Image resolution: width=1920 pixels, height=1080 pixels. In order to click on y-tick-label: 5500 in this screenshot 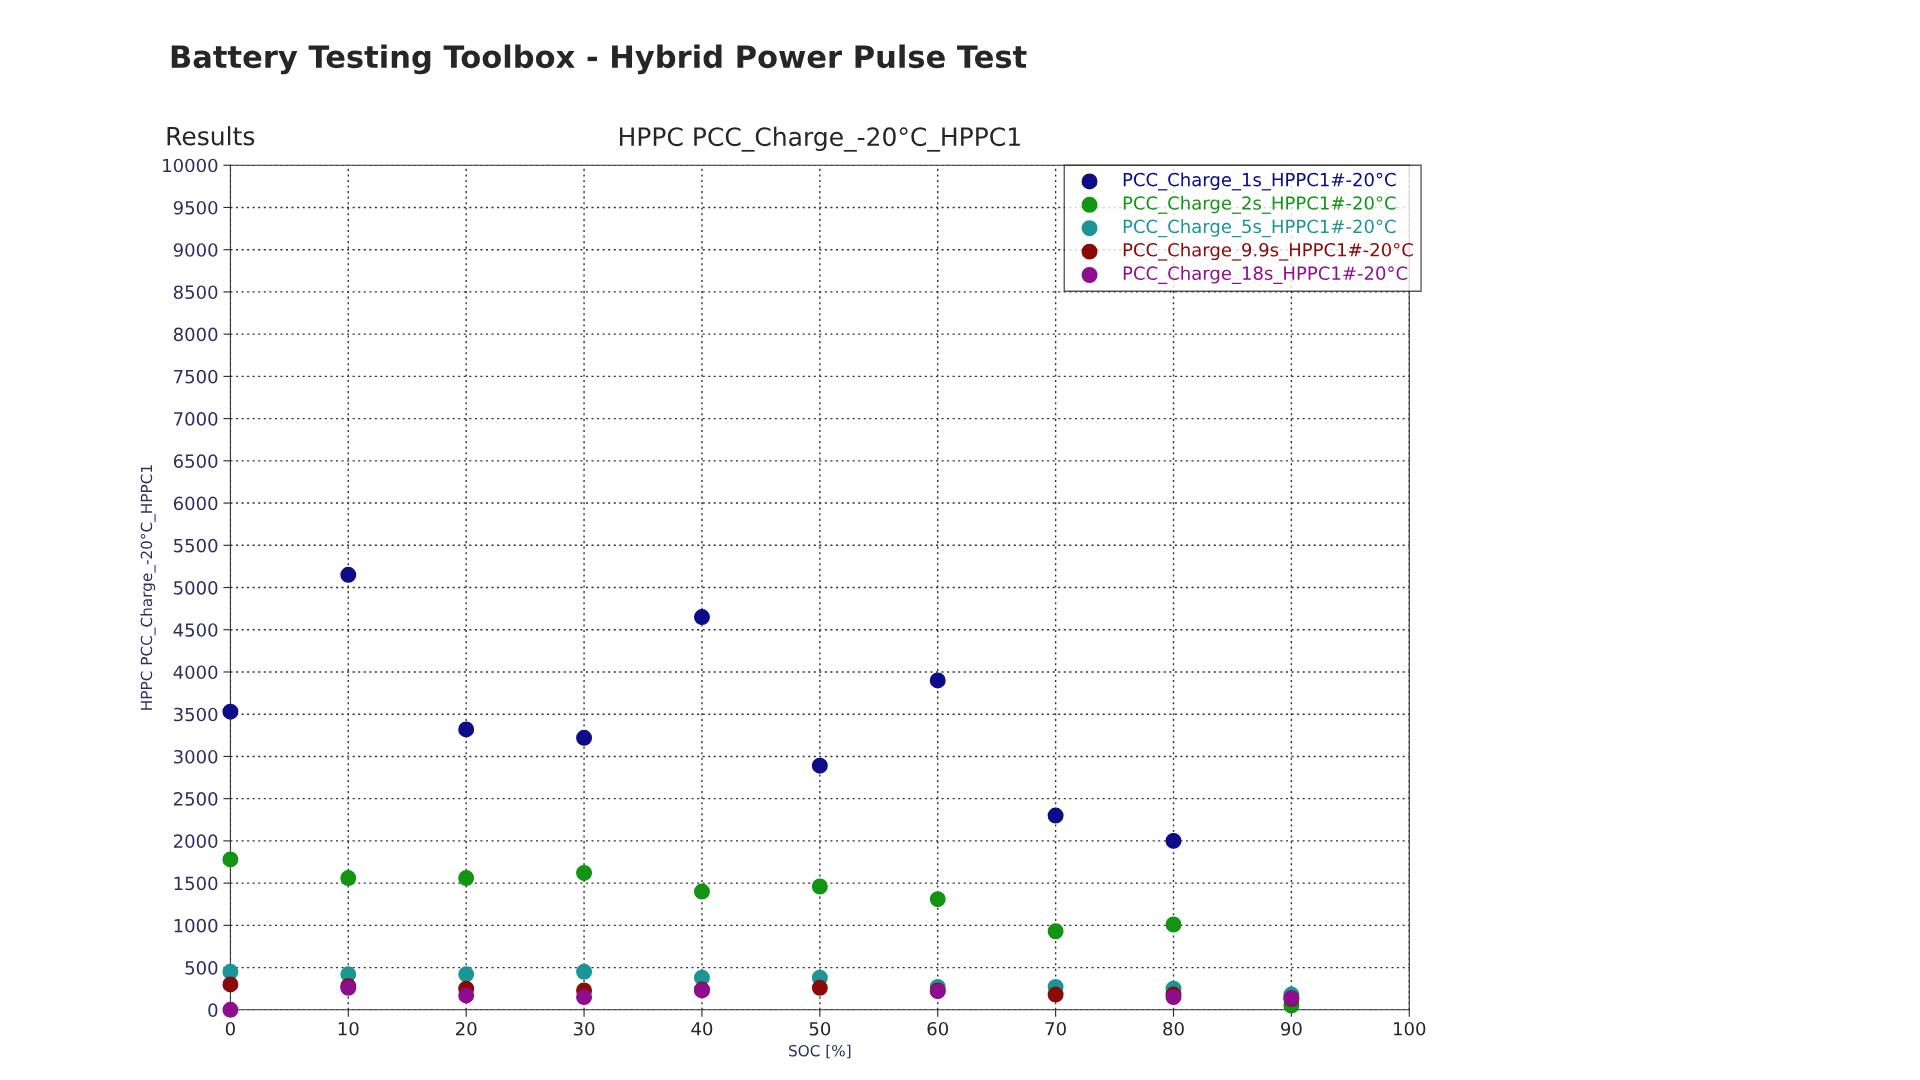, I will do `click(196, 545)`.